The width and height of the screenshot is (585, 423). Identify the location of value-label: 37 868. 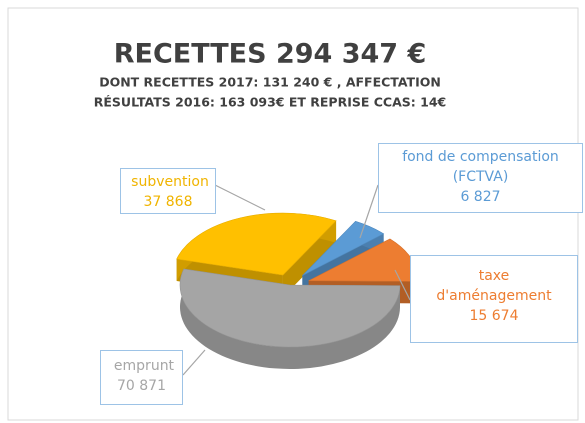
(168, 202).